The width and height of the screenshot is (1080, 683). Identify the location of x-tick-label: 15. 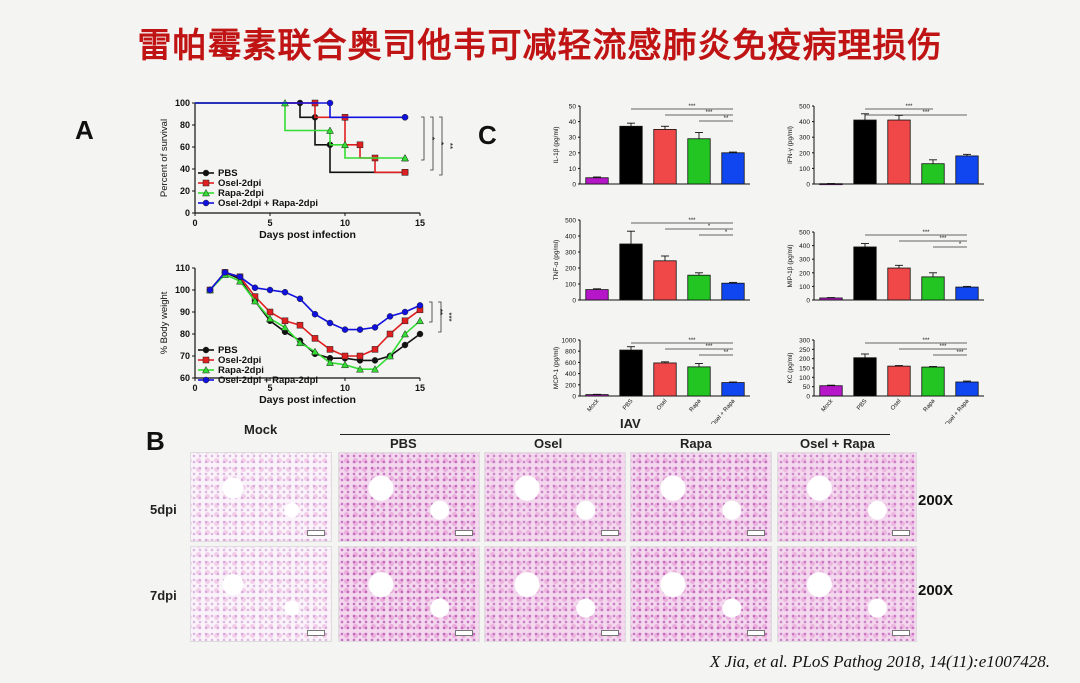
(420, 223).